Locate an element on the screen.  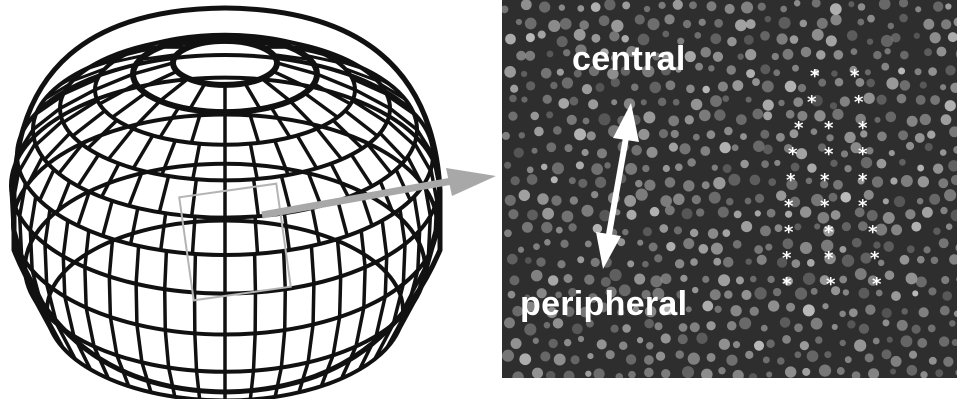
label-peripheral: peripheral is located at coordinates (604, 304).